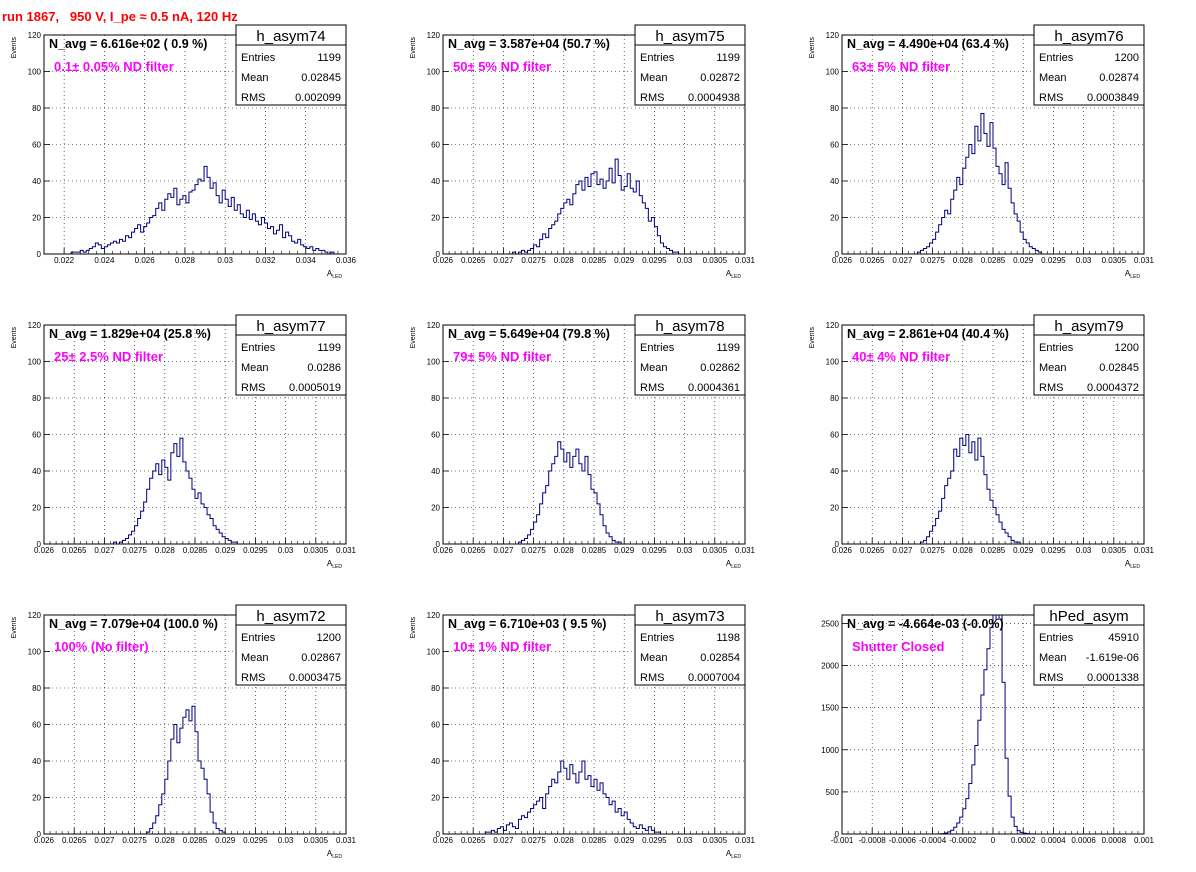 The height and width of the screenshot is (872, 1196). I want to click on navg-label: N_avg = 6.710e+03 ( 9.5 %), so click(527, 624).